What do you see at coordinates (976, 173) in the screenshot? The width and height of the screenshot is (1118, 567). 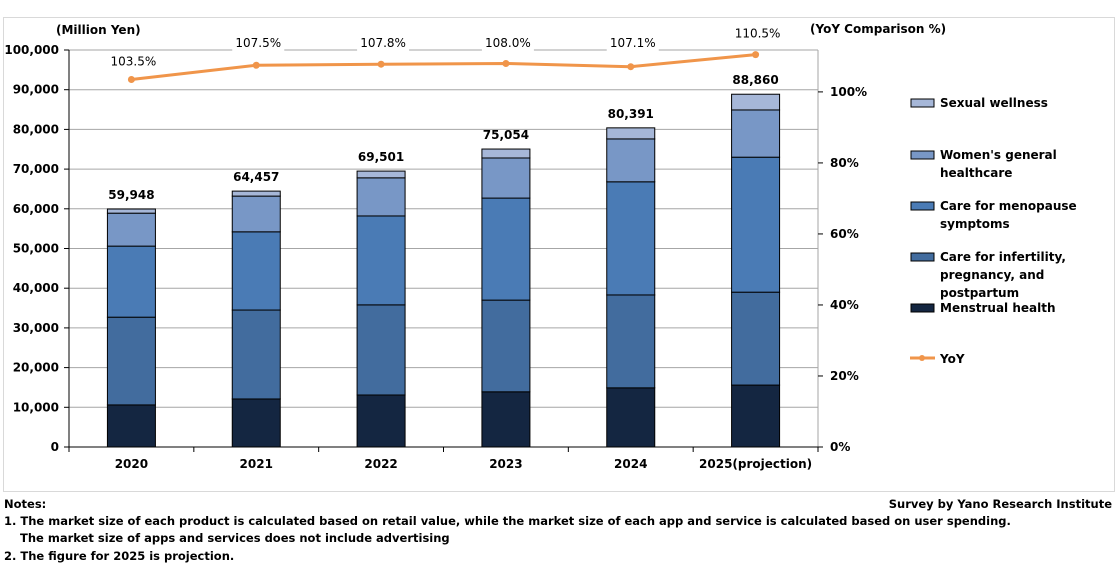 I see `legend-label: healthcare` at bounding box center [976, 173].